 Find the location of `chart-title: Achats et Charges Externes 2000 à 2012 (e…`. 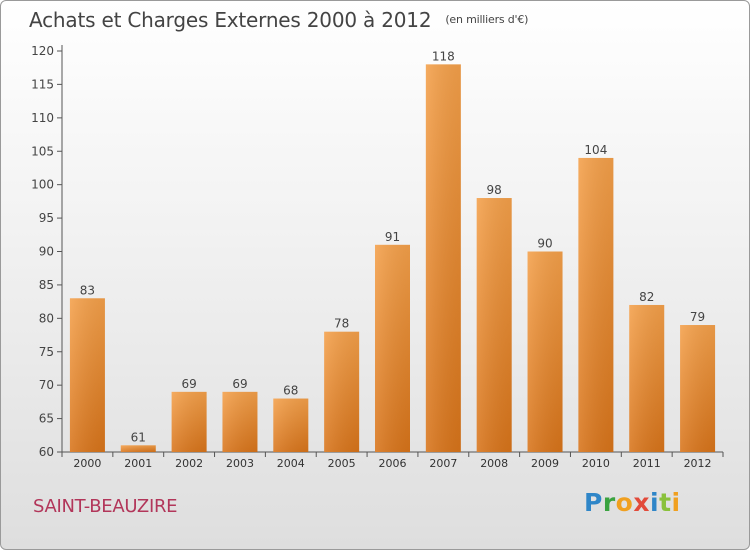

chart-title: Achats et Charges Externes 2000 à 2012 (e… is located at coordinates (278, 20).